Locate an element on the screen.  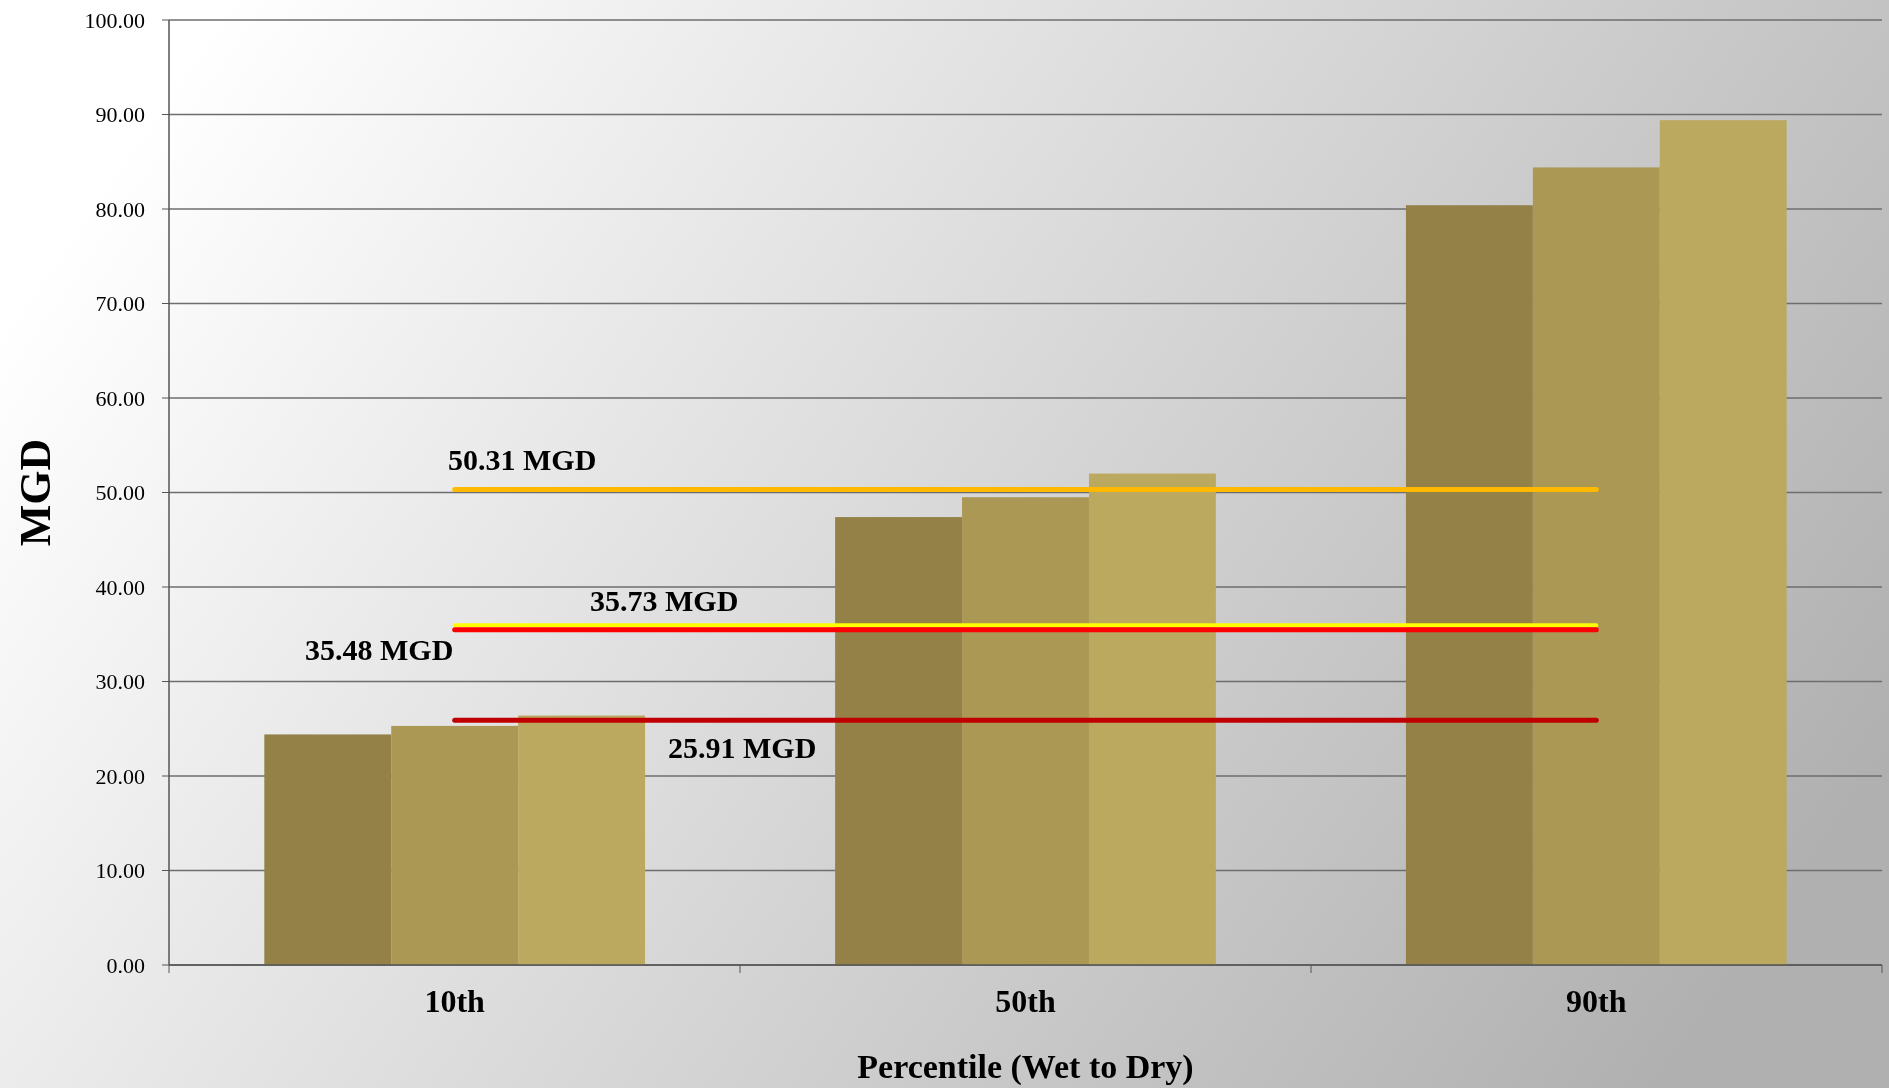
y-axis-title: MGD is located at coordinates (35, 492).